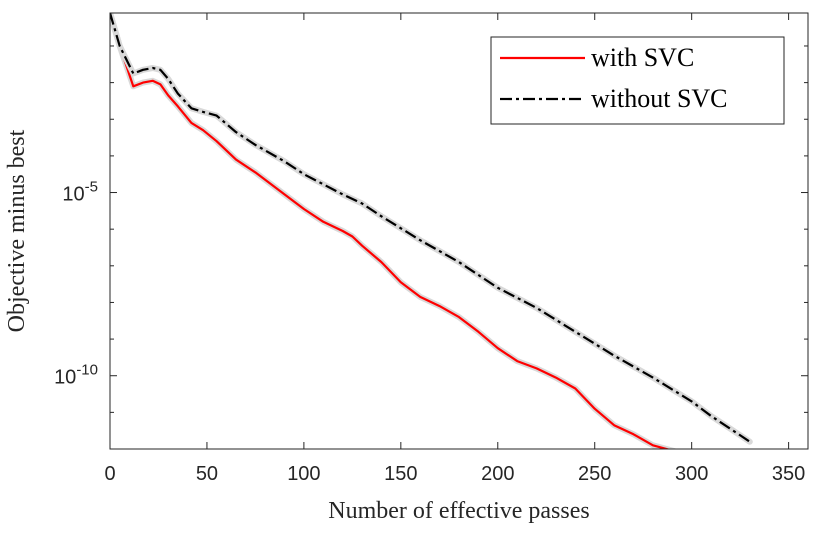 Image resolution: width=830 pixels, height=534 pixels. Describe the element at coordinates (788, 474) in the screenshot. I see `x-tick-label-350: 350` at that location.